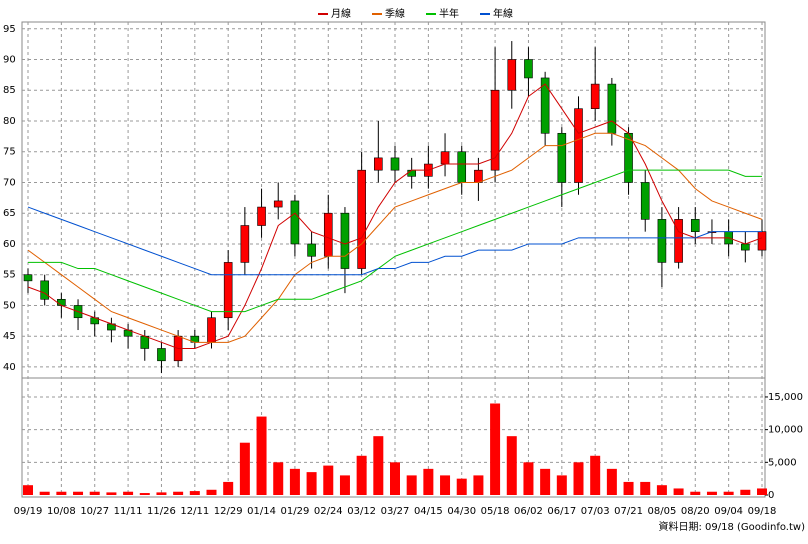 Image resolution: width=808 pixels, height=544 pixels. What do you see at coordinates (449, 13) in the screenshot?
I see `legend-label: 半年` at bounding box center [449, 13].